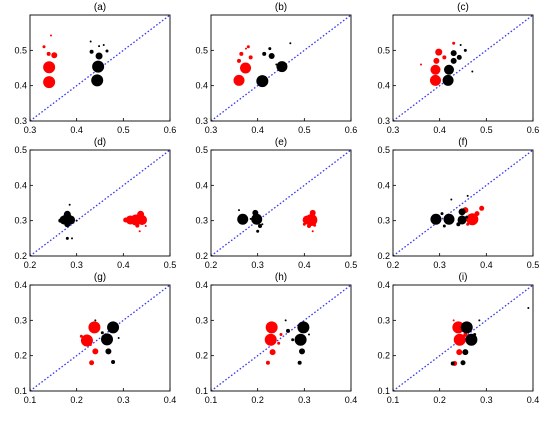 The width and height of the screenshot is (550, 430). I want to click on subplot-3: (c) 0.3 0.4 0.5 0.6 0.3 0.4 0.5, so click(458, 68).